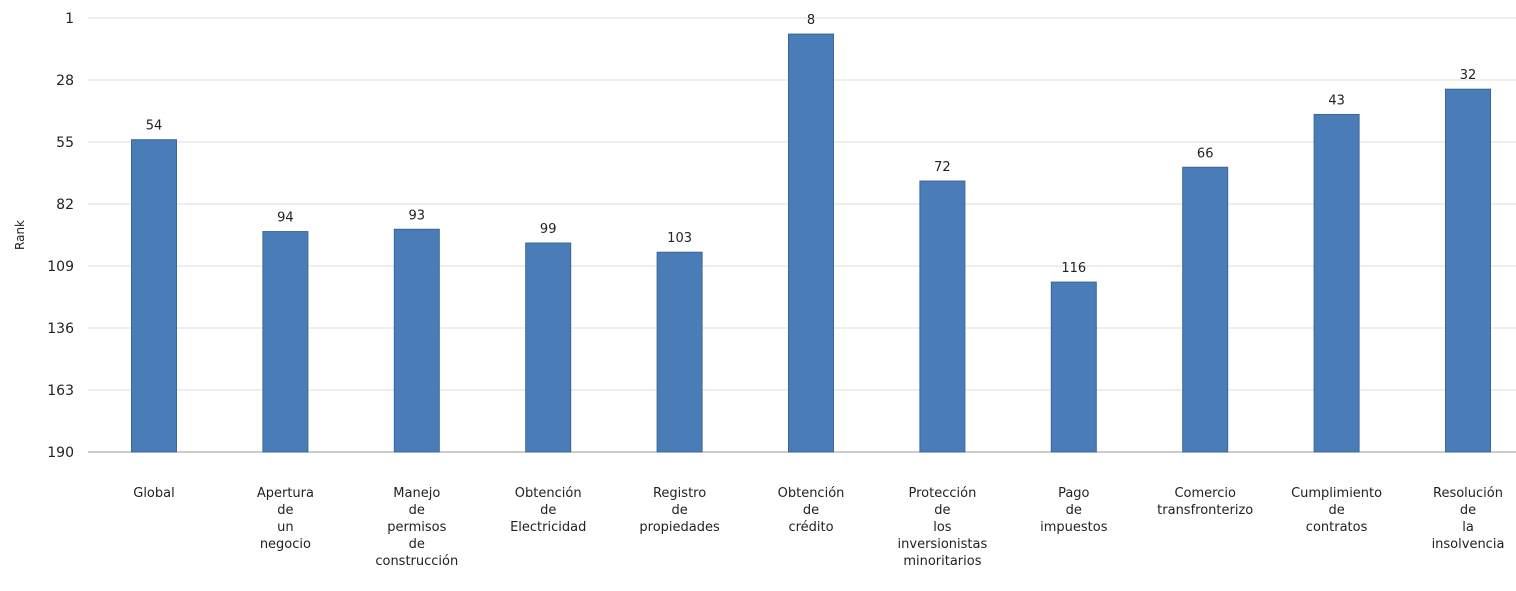 The image size is (1516, 591). I want to click on x-category-label: Comercio transfronterizo, so click(1205, 502).